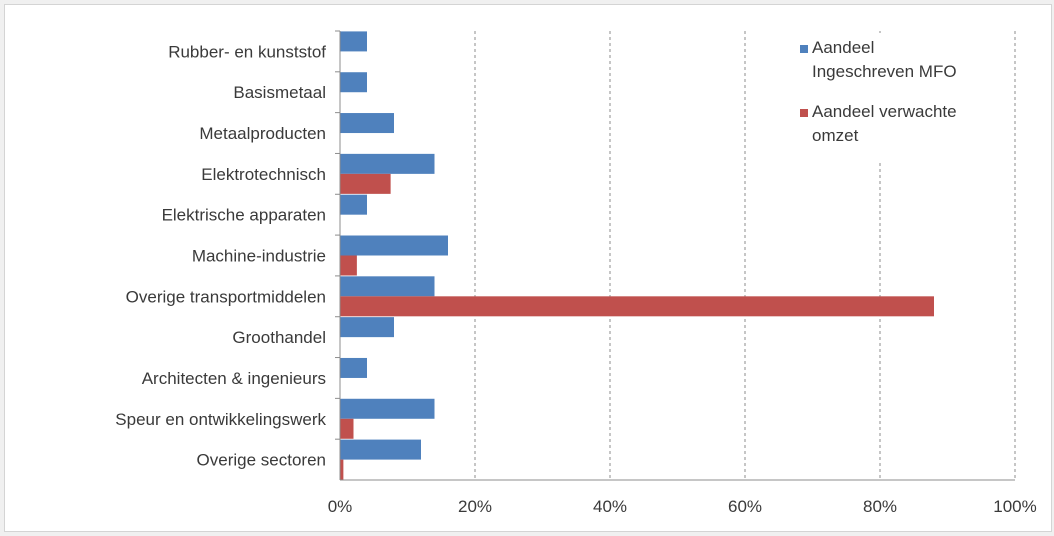  I want to click on category-label: Basismetaal, so click(279, 92).